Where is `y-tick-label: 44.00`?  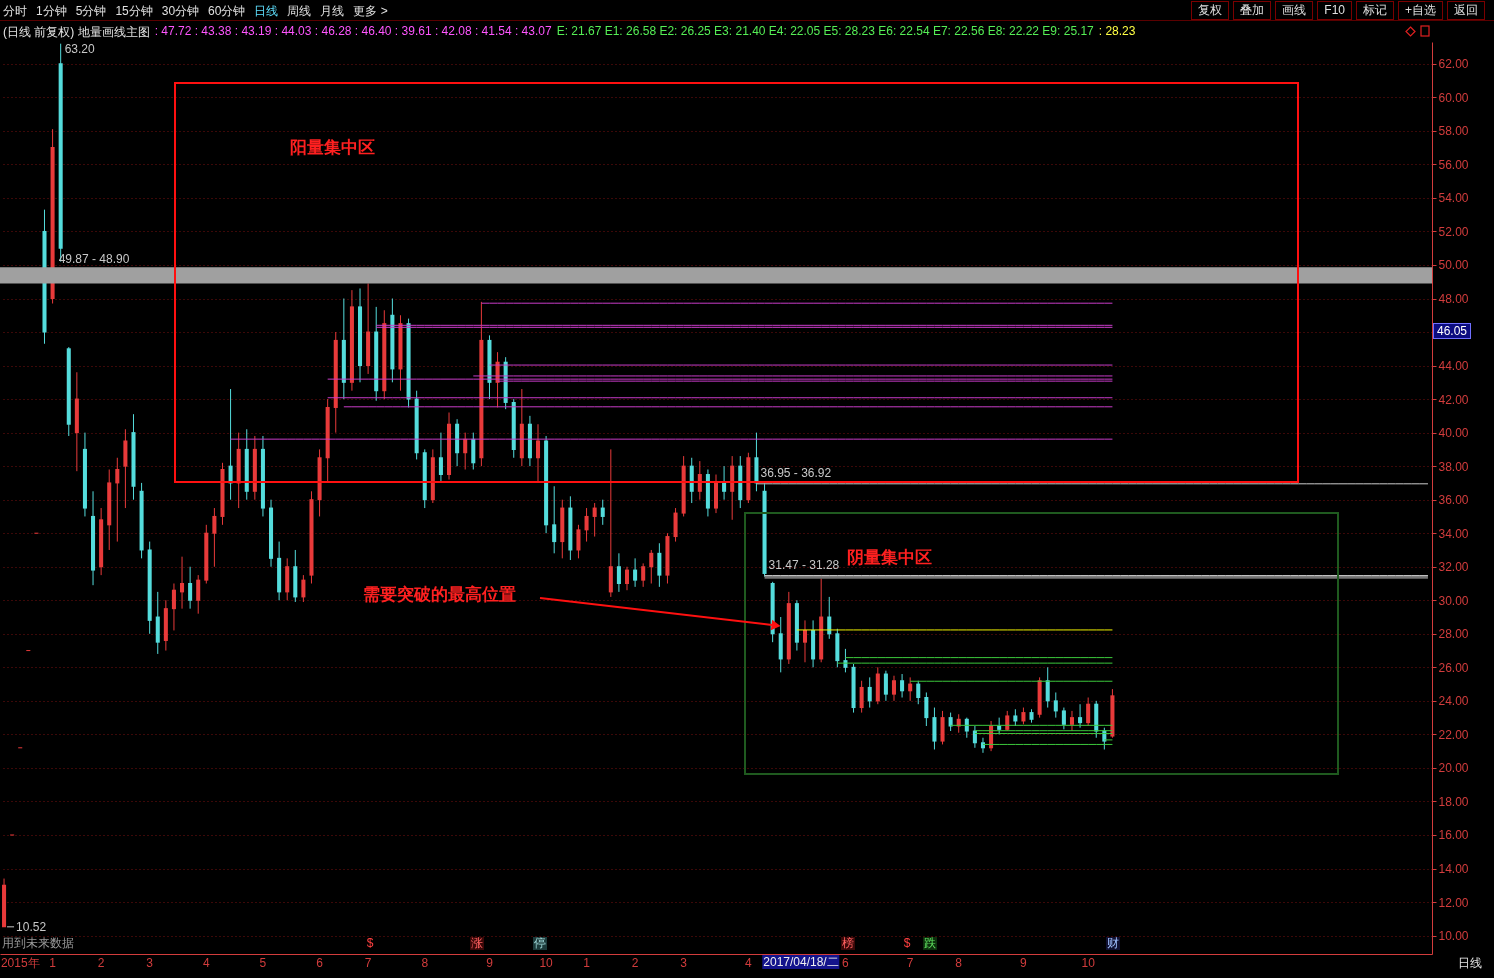 y-tick-label: 44.00 is located at coordinates (1453, 366).